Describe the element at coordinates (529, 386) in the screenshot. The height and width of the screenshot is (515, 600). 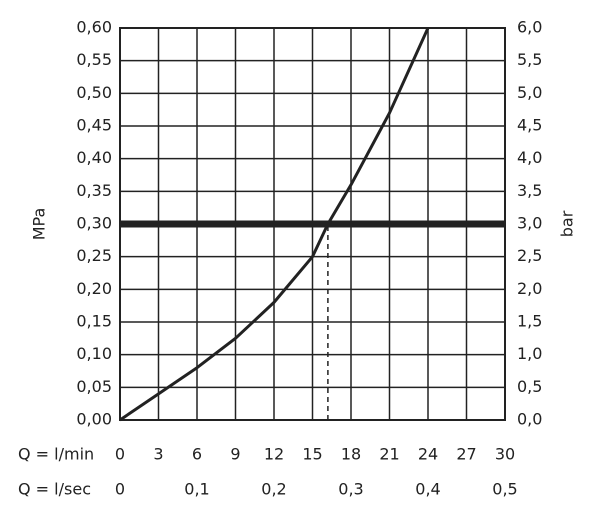
I see `y2-tick-label: 0,5` at that location.